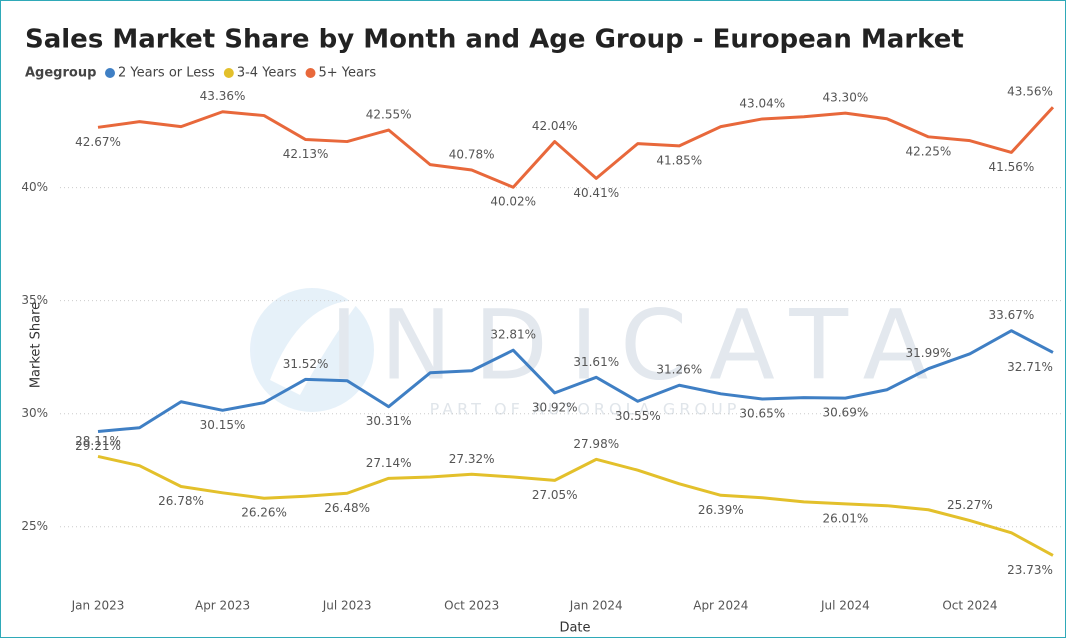 The width and height of the screenshot is (1066, 638). What do you see at coordinates (306, 154) in the screenshot?
I see `data-label: 42.13%` at bounding box center [306, 154].